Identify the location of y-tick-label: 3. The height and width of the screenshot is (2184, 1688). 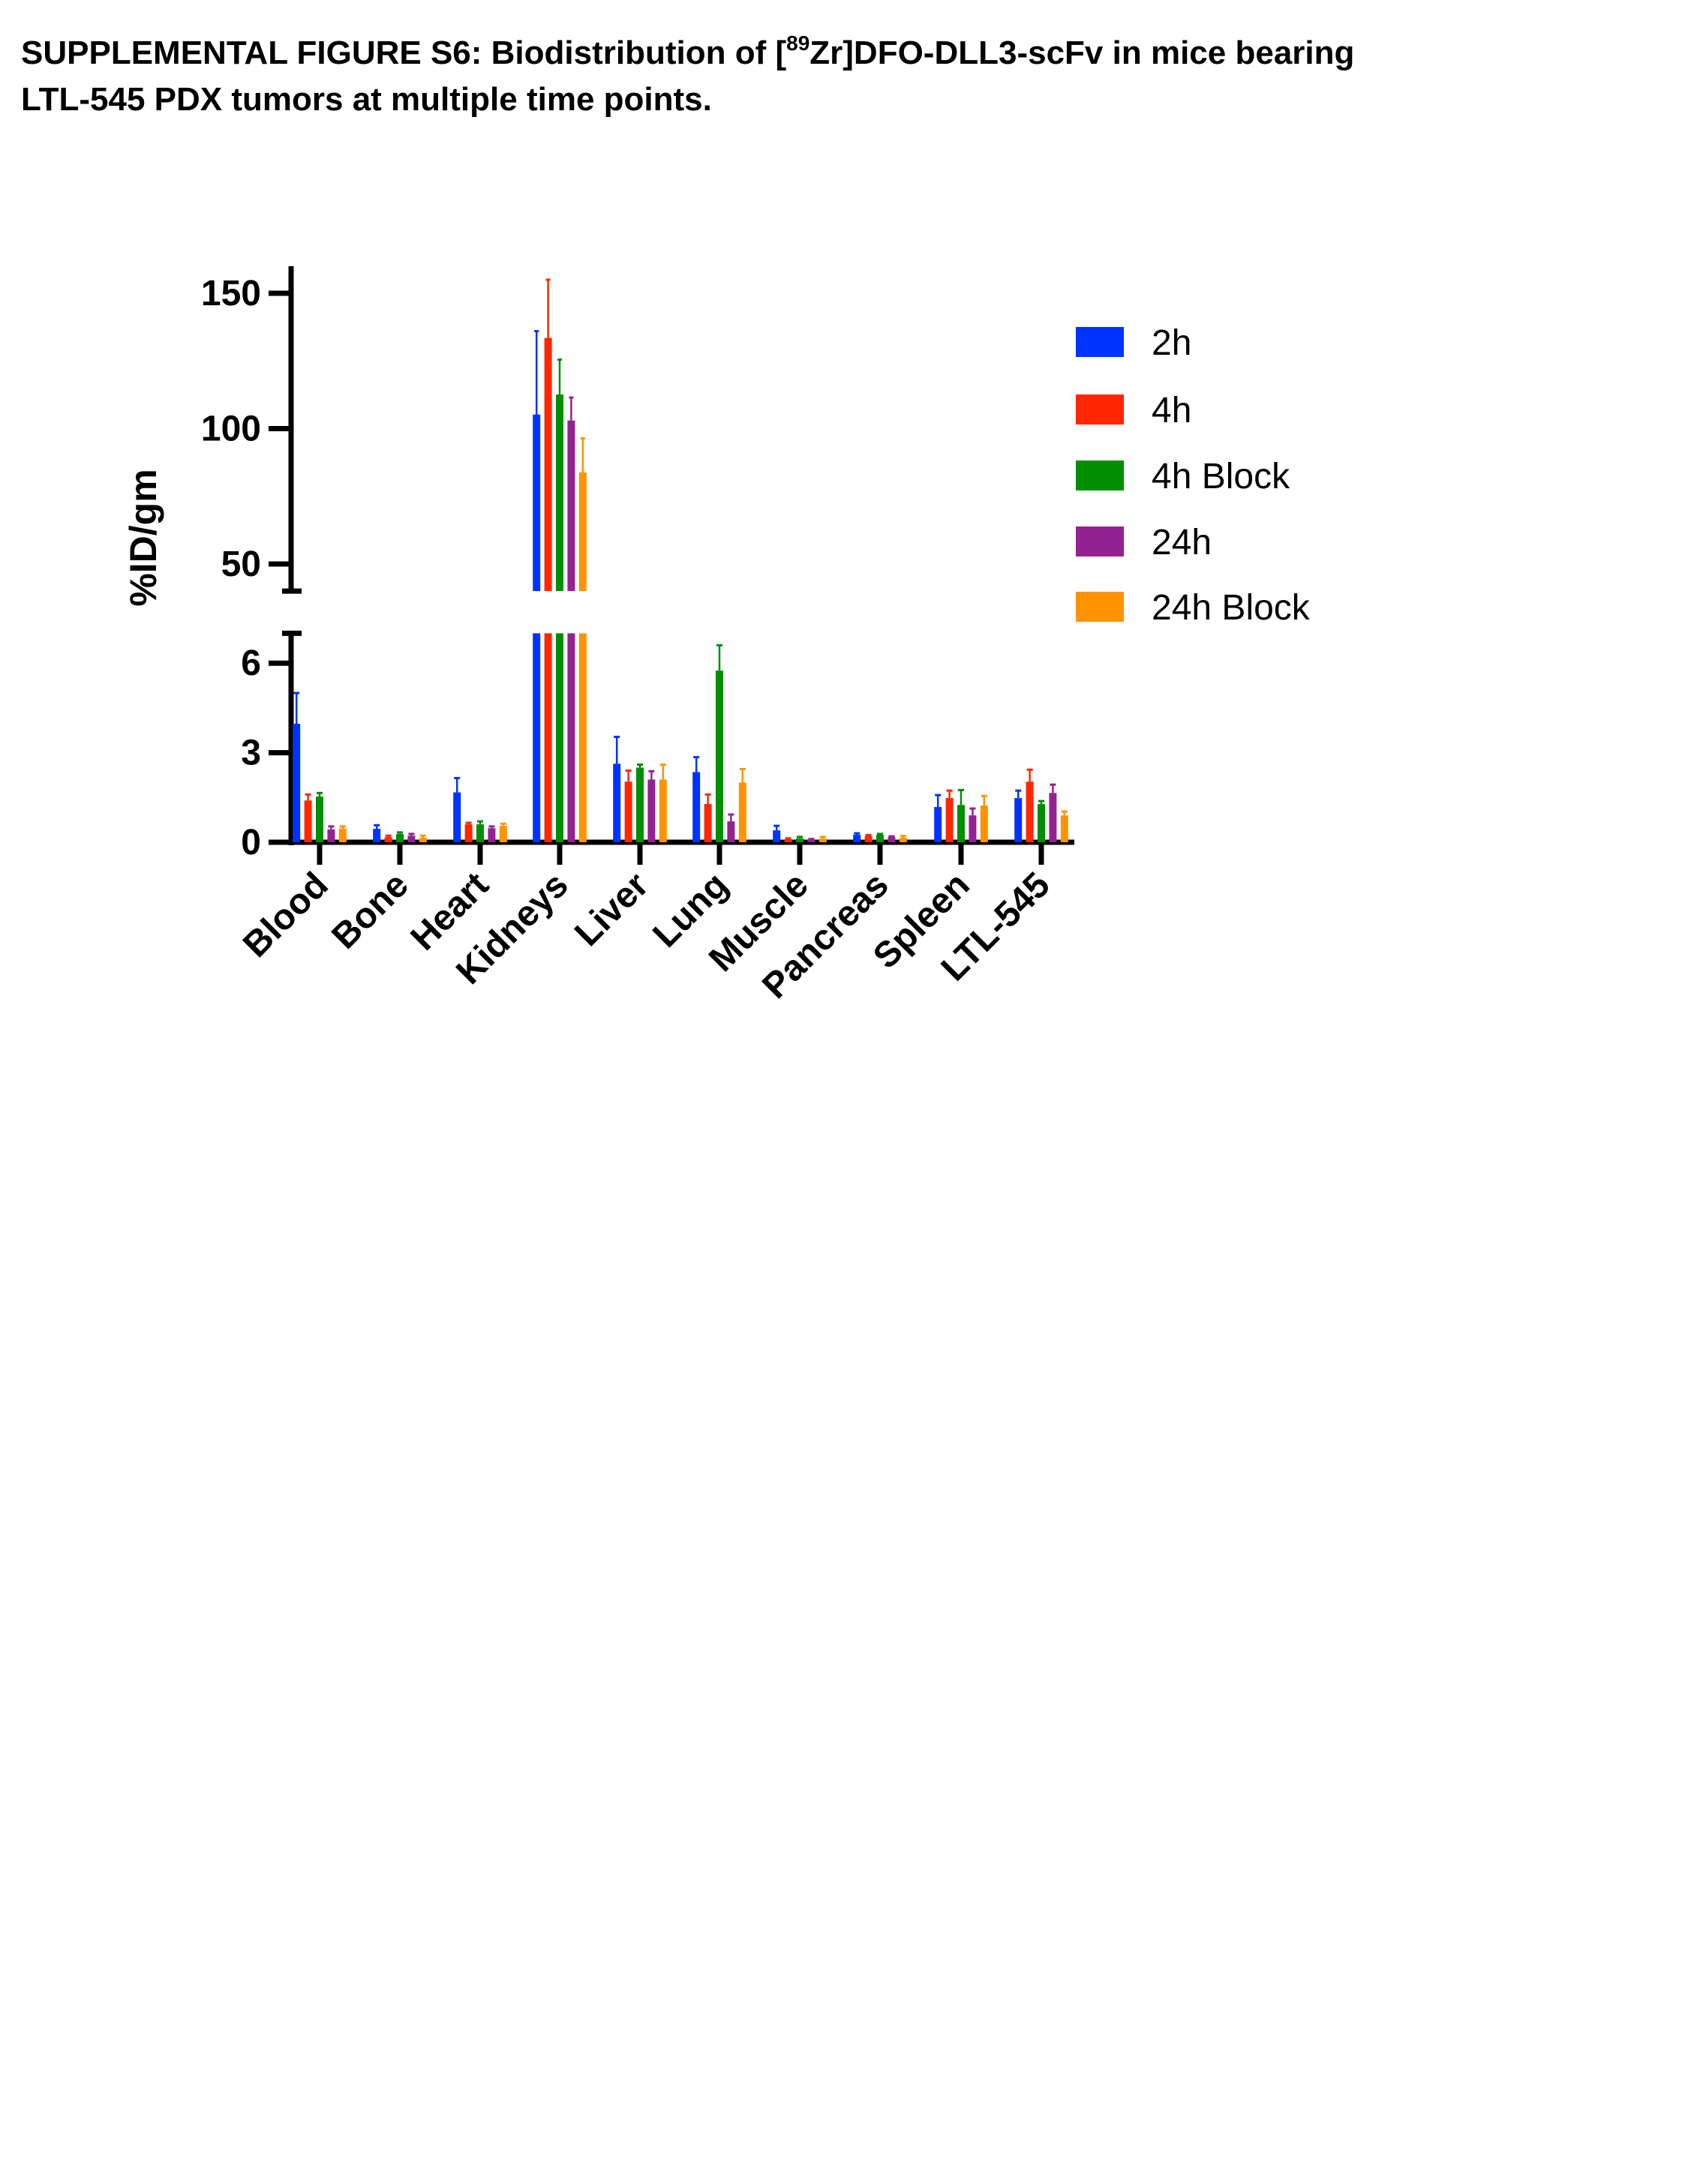
(251, 753).